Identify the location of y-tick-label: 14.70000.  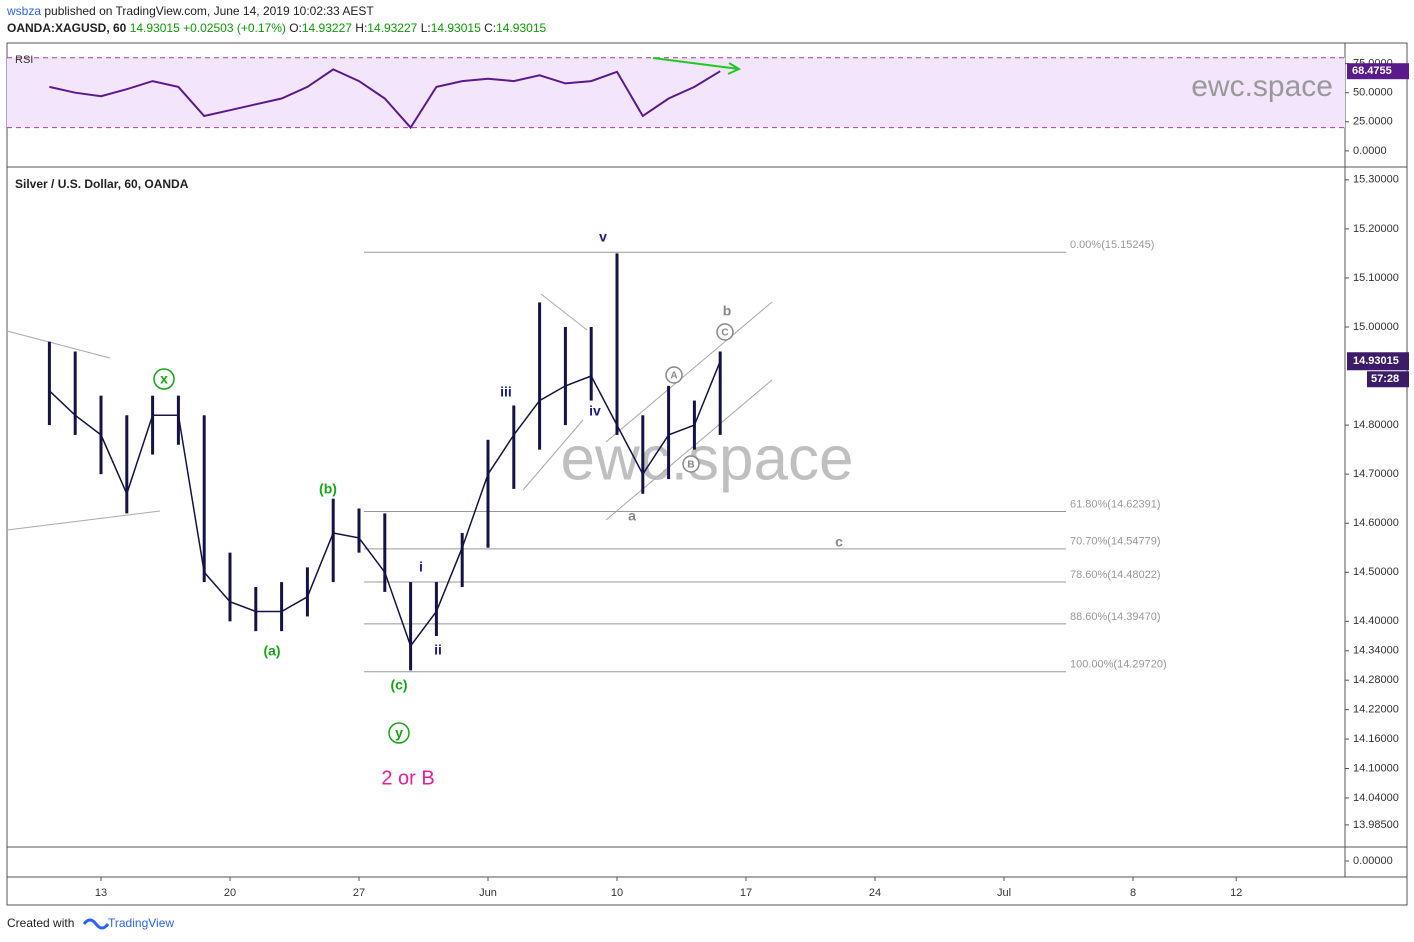
(1376, 474).